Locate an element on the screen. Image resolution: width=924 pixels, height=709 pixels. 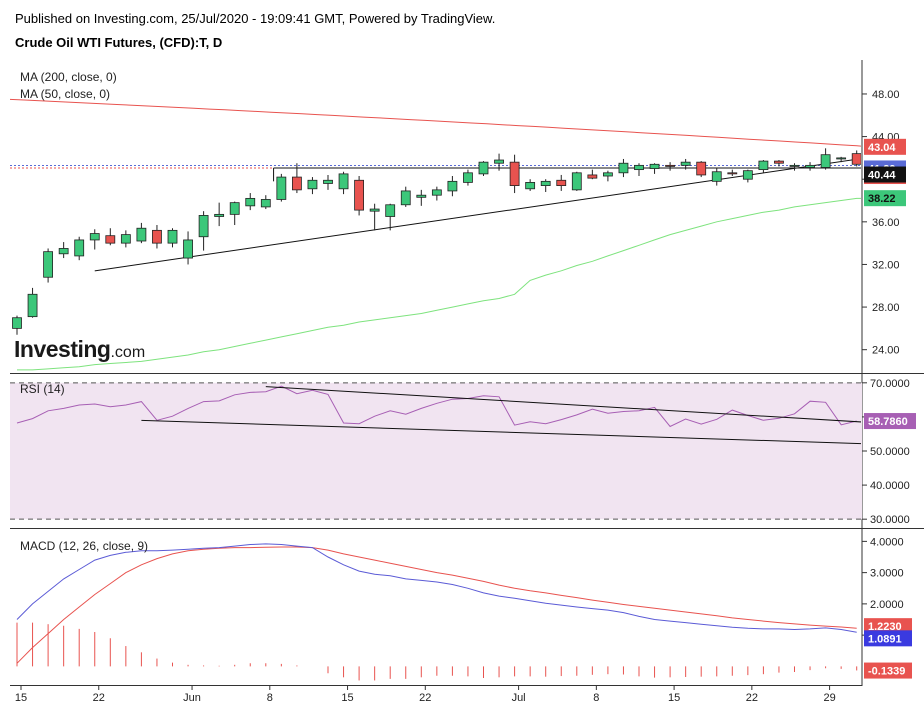
close-value-tag-bg is located at coordinates (885, 174).